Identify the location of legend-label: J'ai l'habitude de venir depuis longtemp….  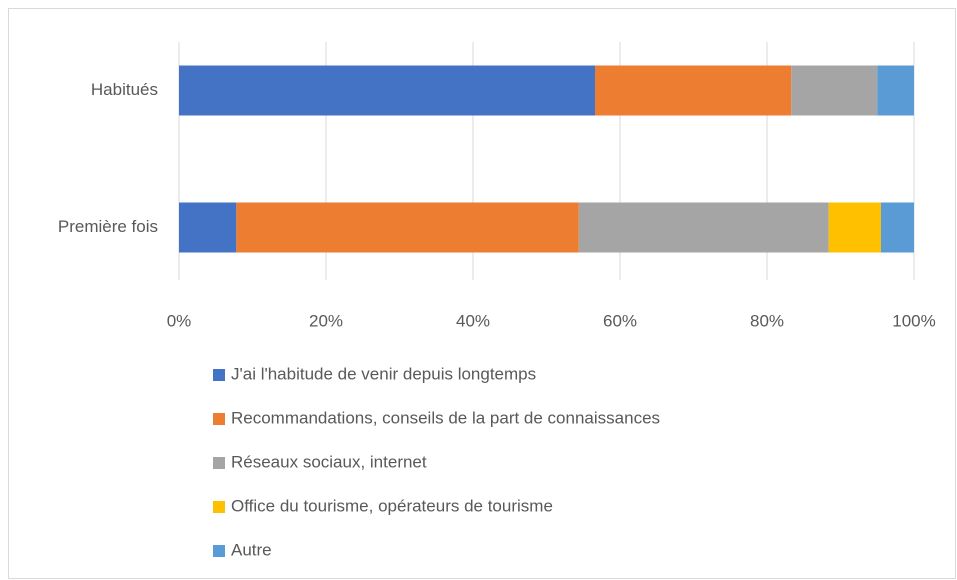
(383, 373).